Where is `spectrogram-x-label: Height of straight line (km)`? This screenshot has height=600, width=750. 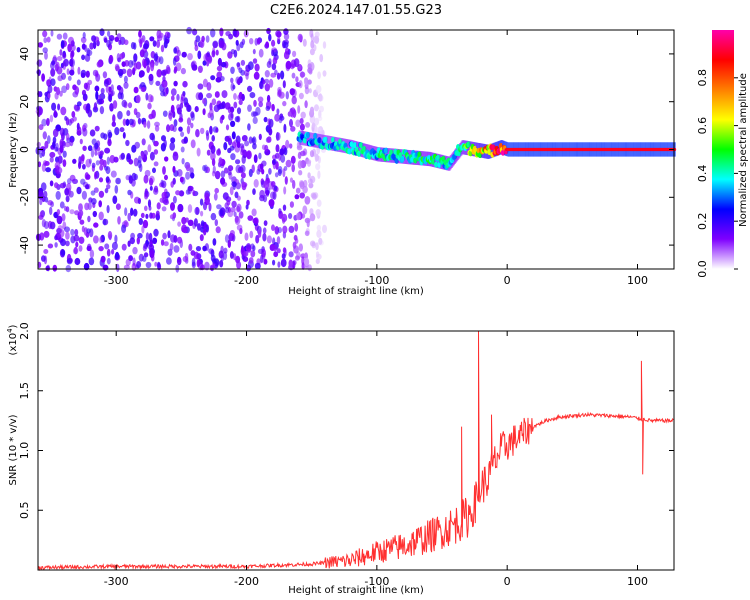 spectrogram-x-label: Height of straight line (km) is located at coordinates (356, 291).